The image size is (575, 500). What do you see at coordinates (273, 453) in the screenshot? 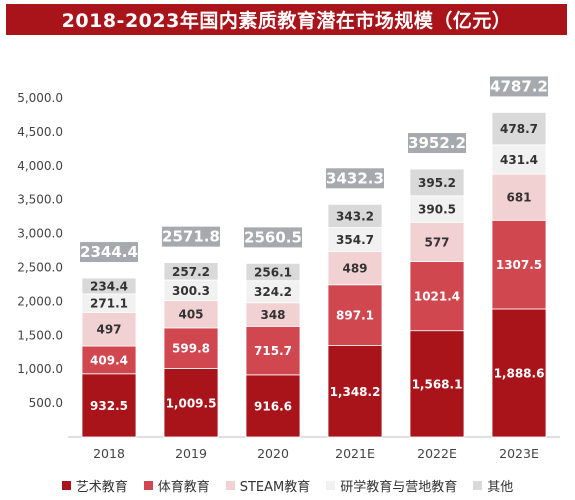
I see `x-tick-label: 2020` at bounding box center [273, 453].